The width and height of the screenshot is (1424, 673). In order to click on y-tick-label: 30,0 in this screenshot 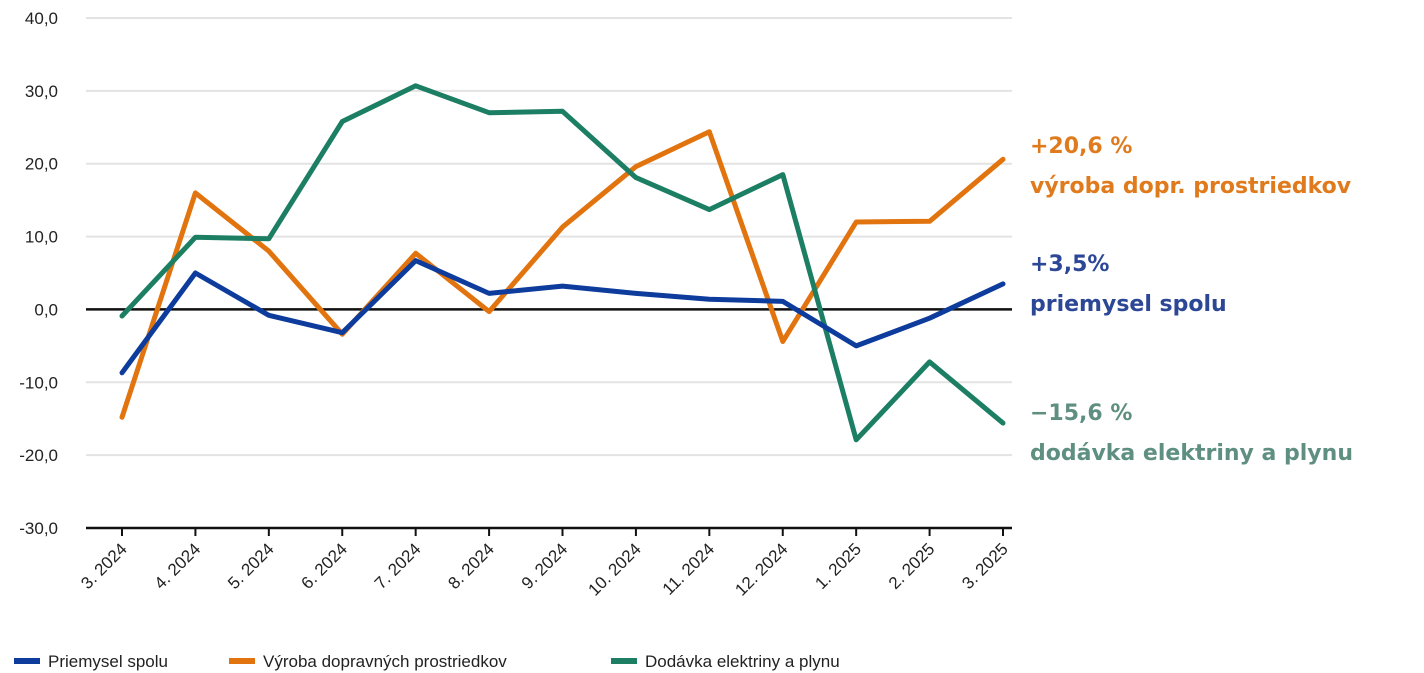, I will do `click(41, 91)`.